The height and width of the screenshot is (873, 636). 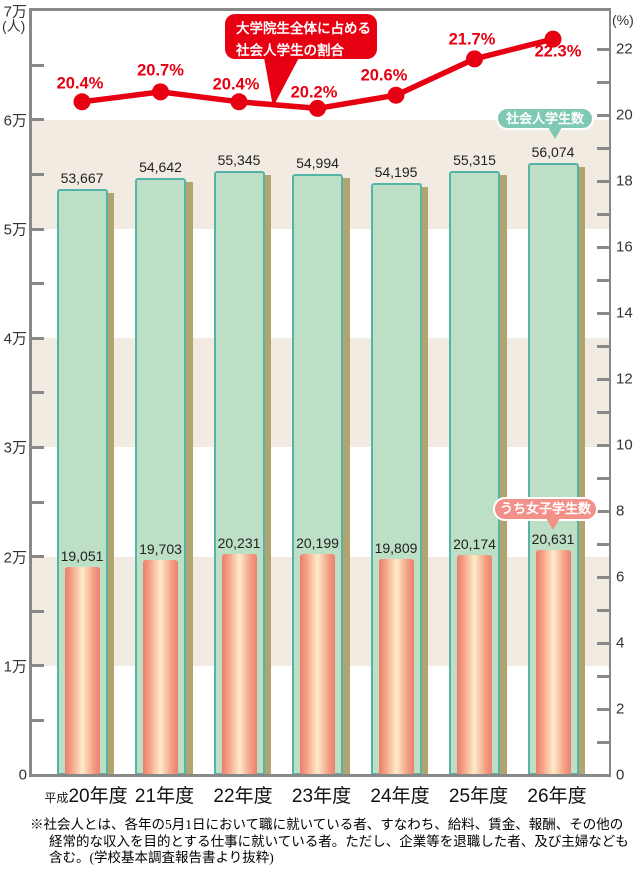 I want to click on left-axis-unit-label: (人), so click(x=14, y=26).